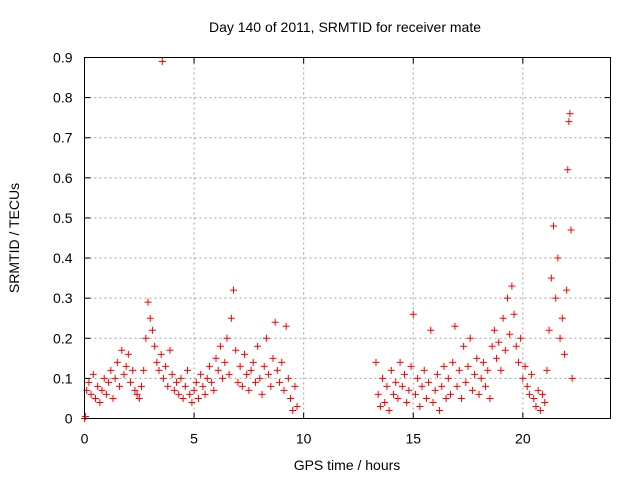 This screenshot has height=480, width=640. Describe the element at coordinates (63, 218) in the screenshot. I see `y-tick-label: 0.5` at that location.